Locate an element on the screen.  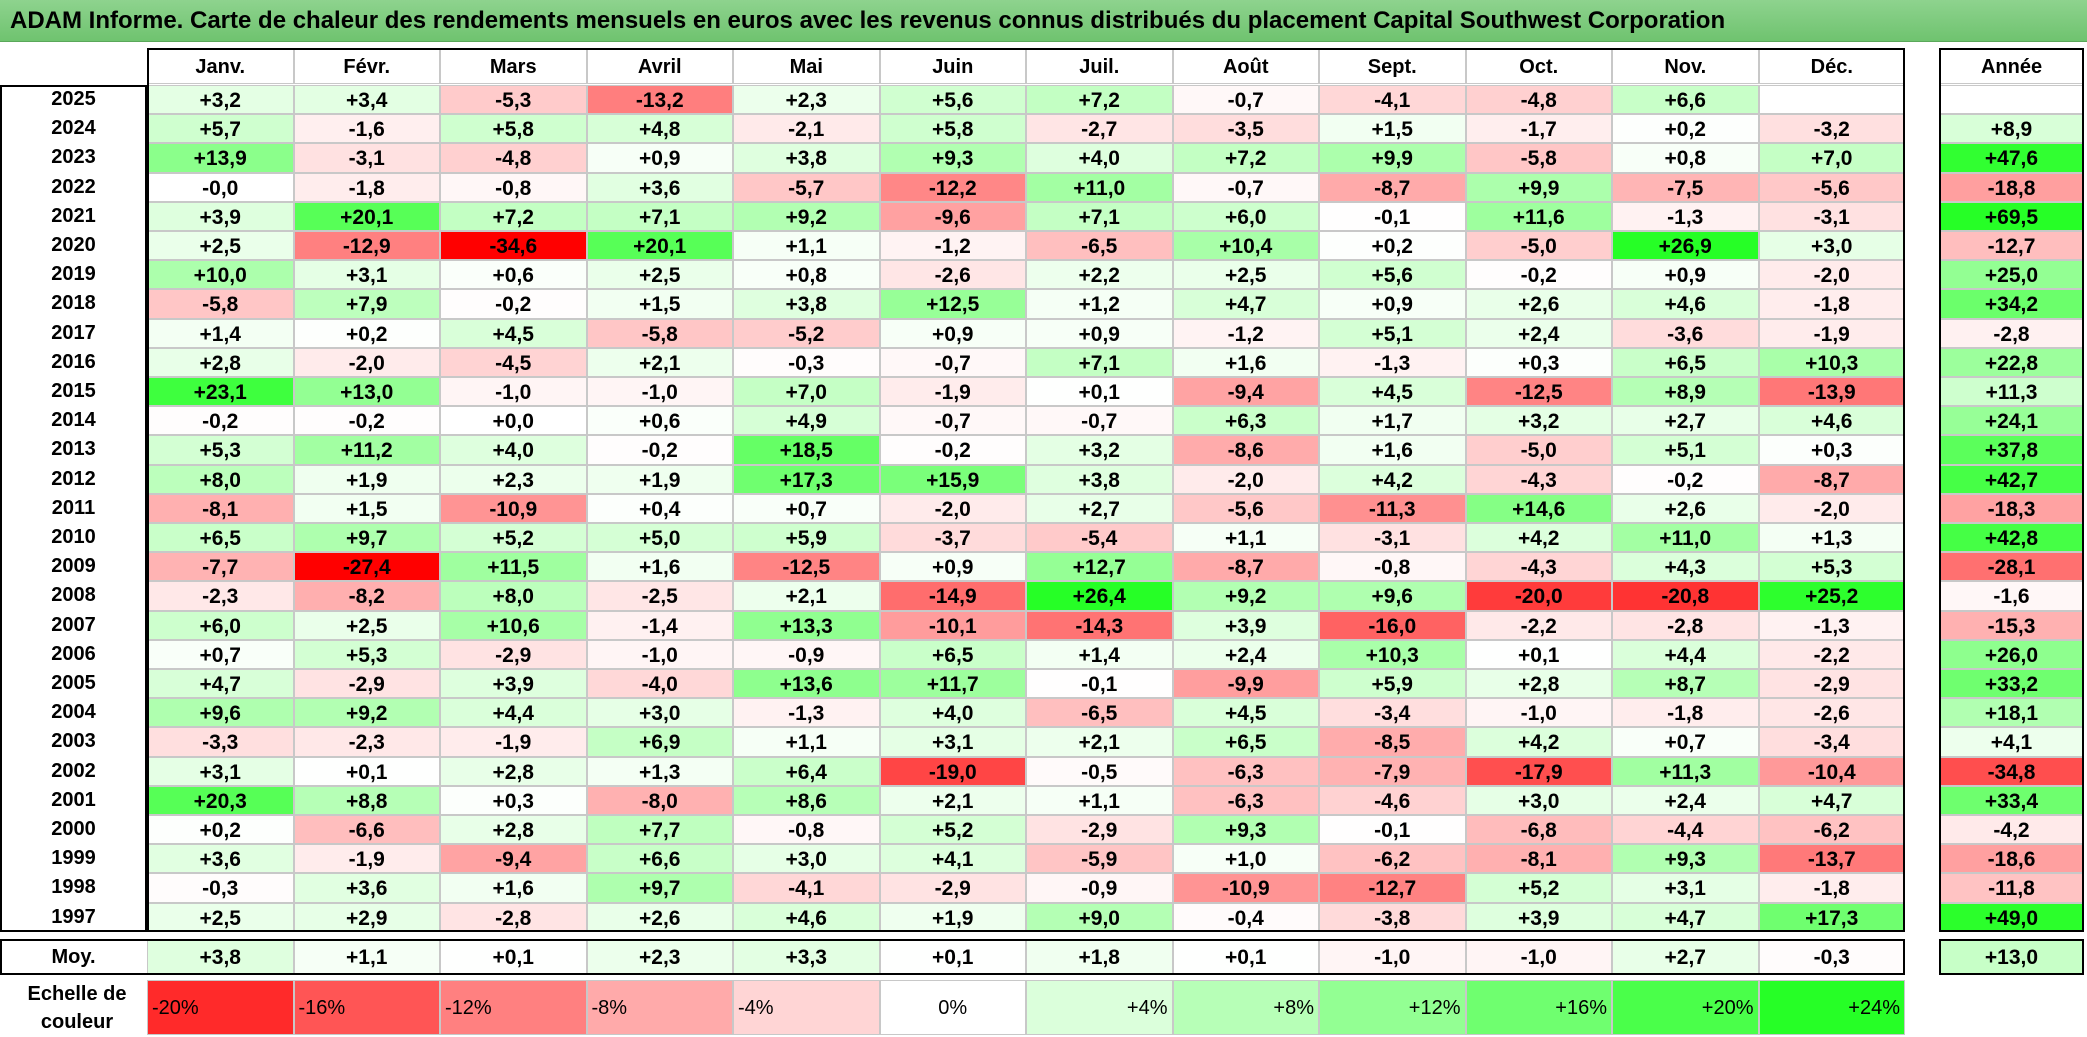
heatmap-cell: +1,3 is located at coordinates (659, 771).